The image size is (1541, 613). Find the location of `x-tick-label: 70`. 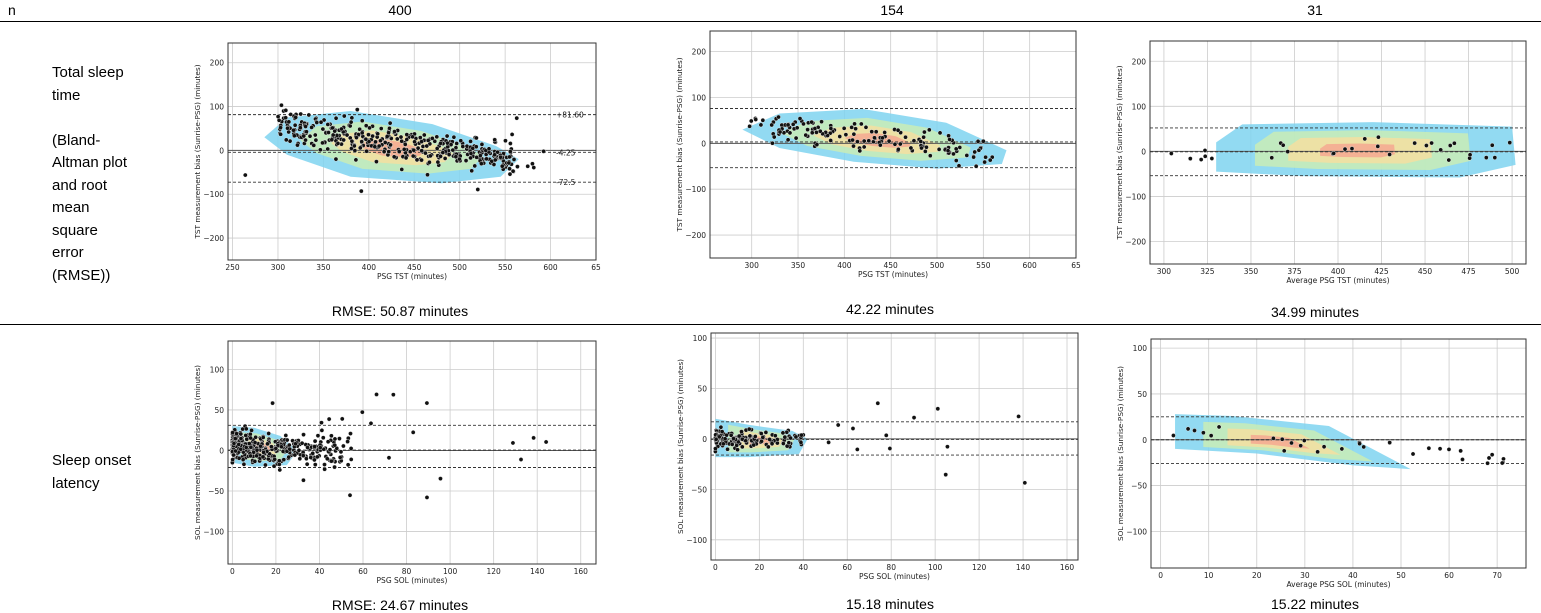

x-tick-label: 70 is located at coordinates (1497, 575).